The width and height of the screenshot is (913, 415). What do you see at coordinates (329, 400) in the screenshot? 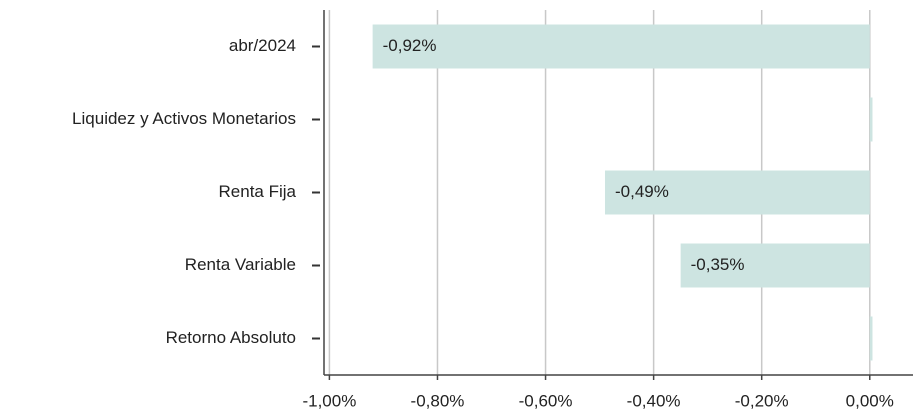
I see `x-tick-label: -1,00%` at bounding box center [329, 400].